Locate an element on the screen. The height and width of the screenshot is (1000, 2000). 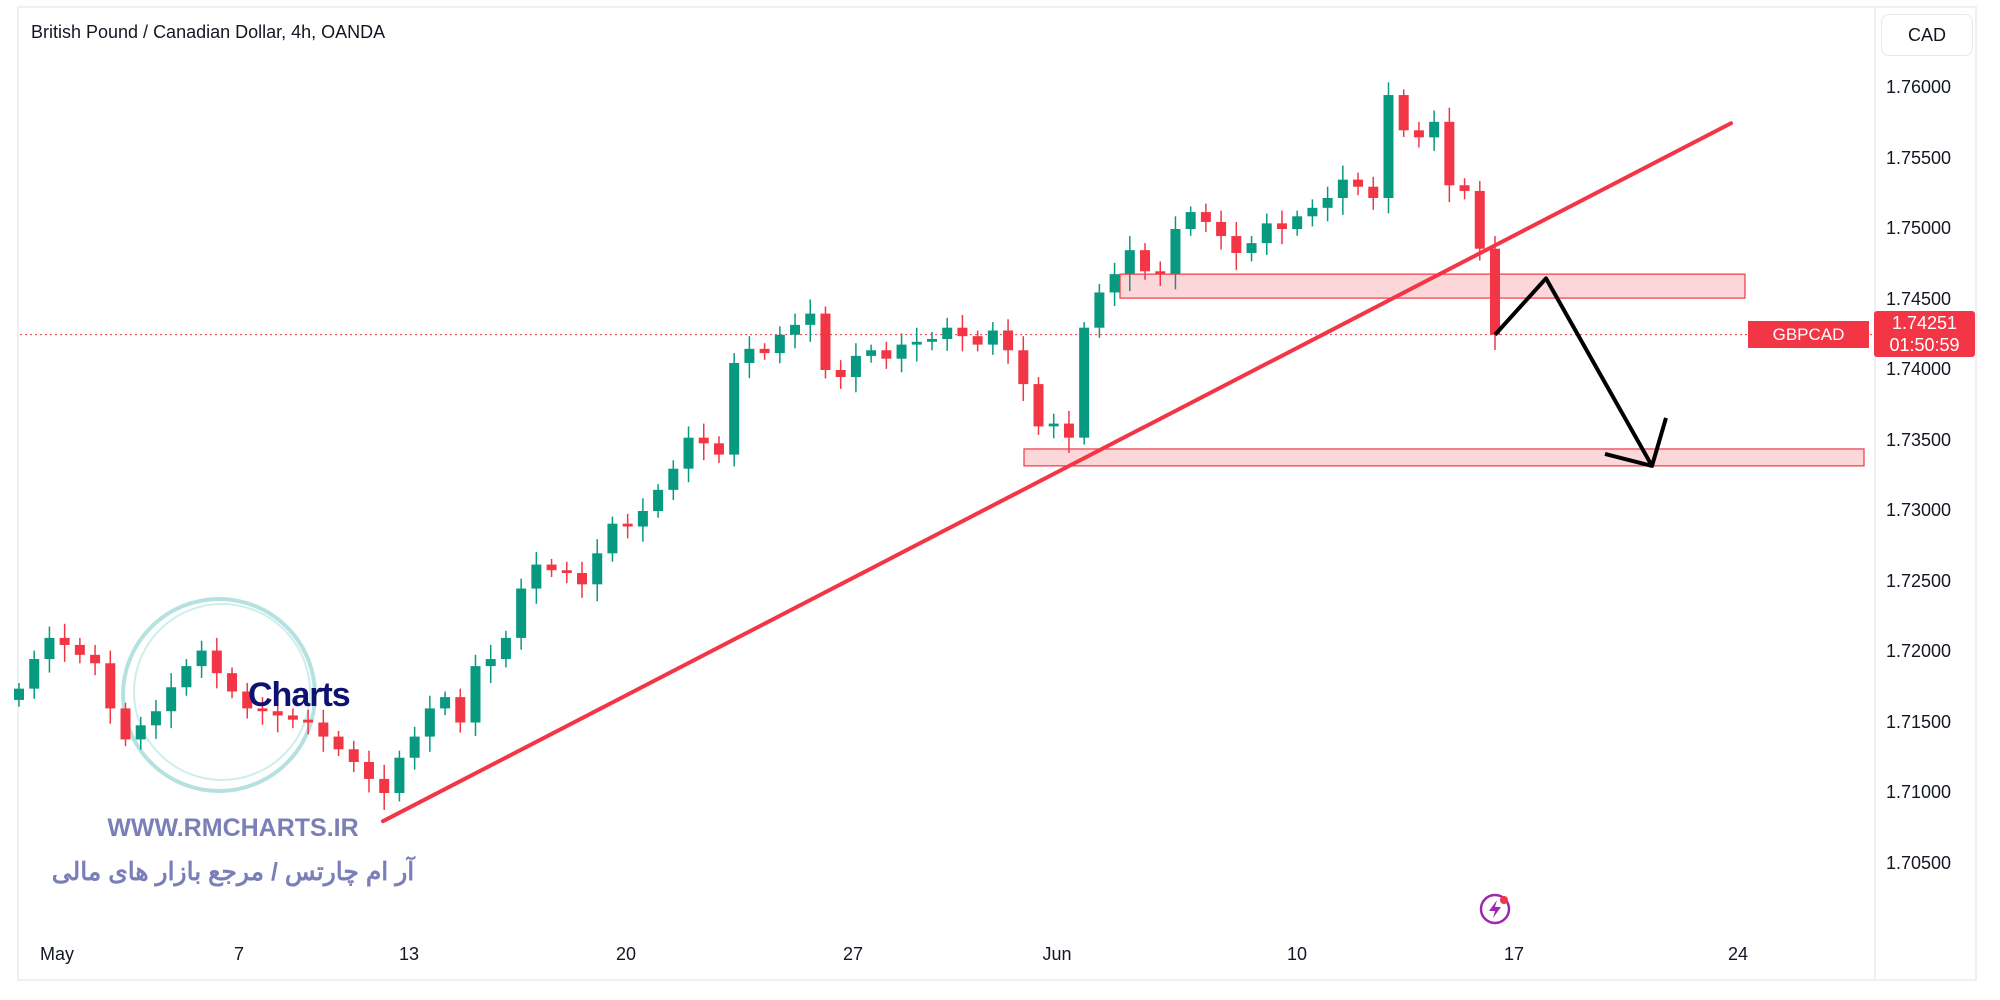
last-price: 1.74251 is located at coordinates (1924, 323).